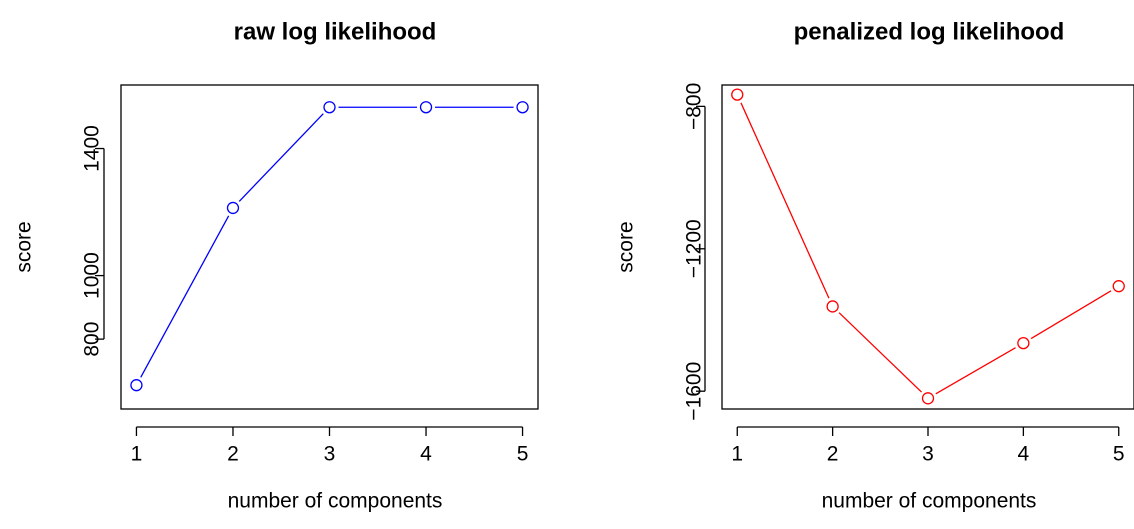 The width and height of the screenshot is (1134, 529). I want to click on y-tick-label: −800, so click(694, 106).